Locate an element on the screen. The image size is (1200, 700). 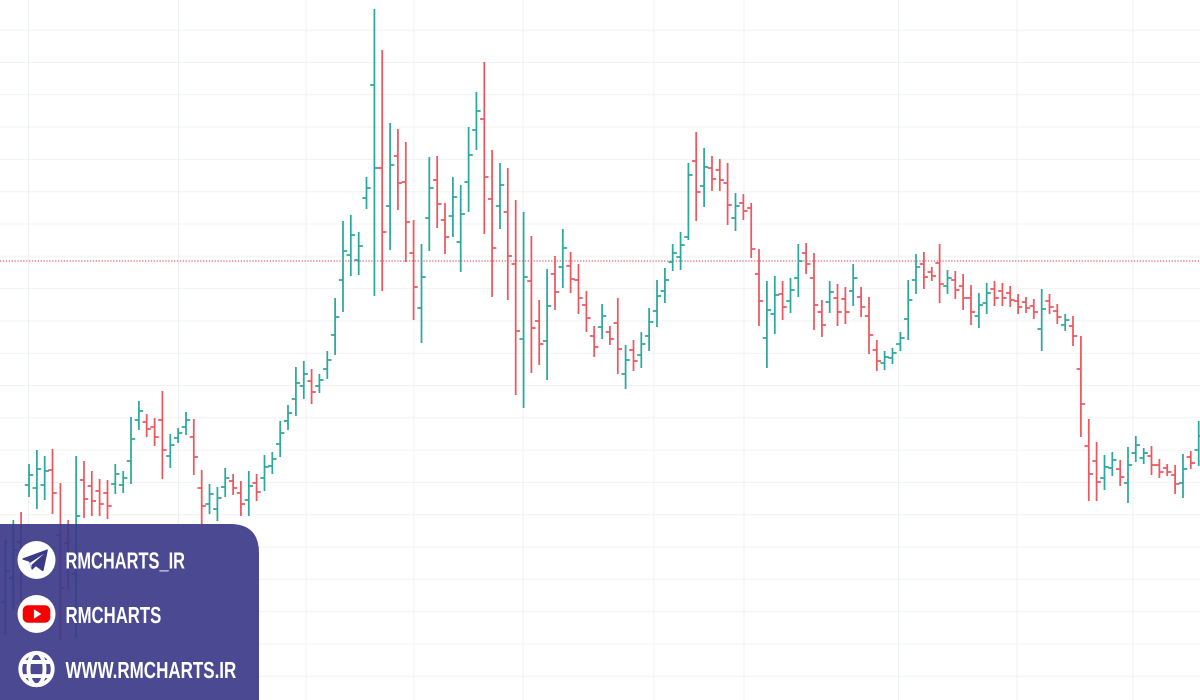
svg-text: WWW.RMCHARTS.IR is located at coordinates (151, 670).